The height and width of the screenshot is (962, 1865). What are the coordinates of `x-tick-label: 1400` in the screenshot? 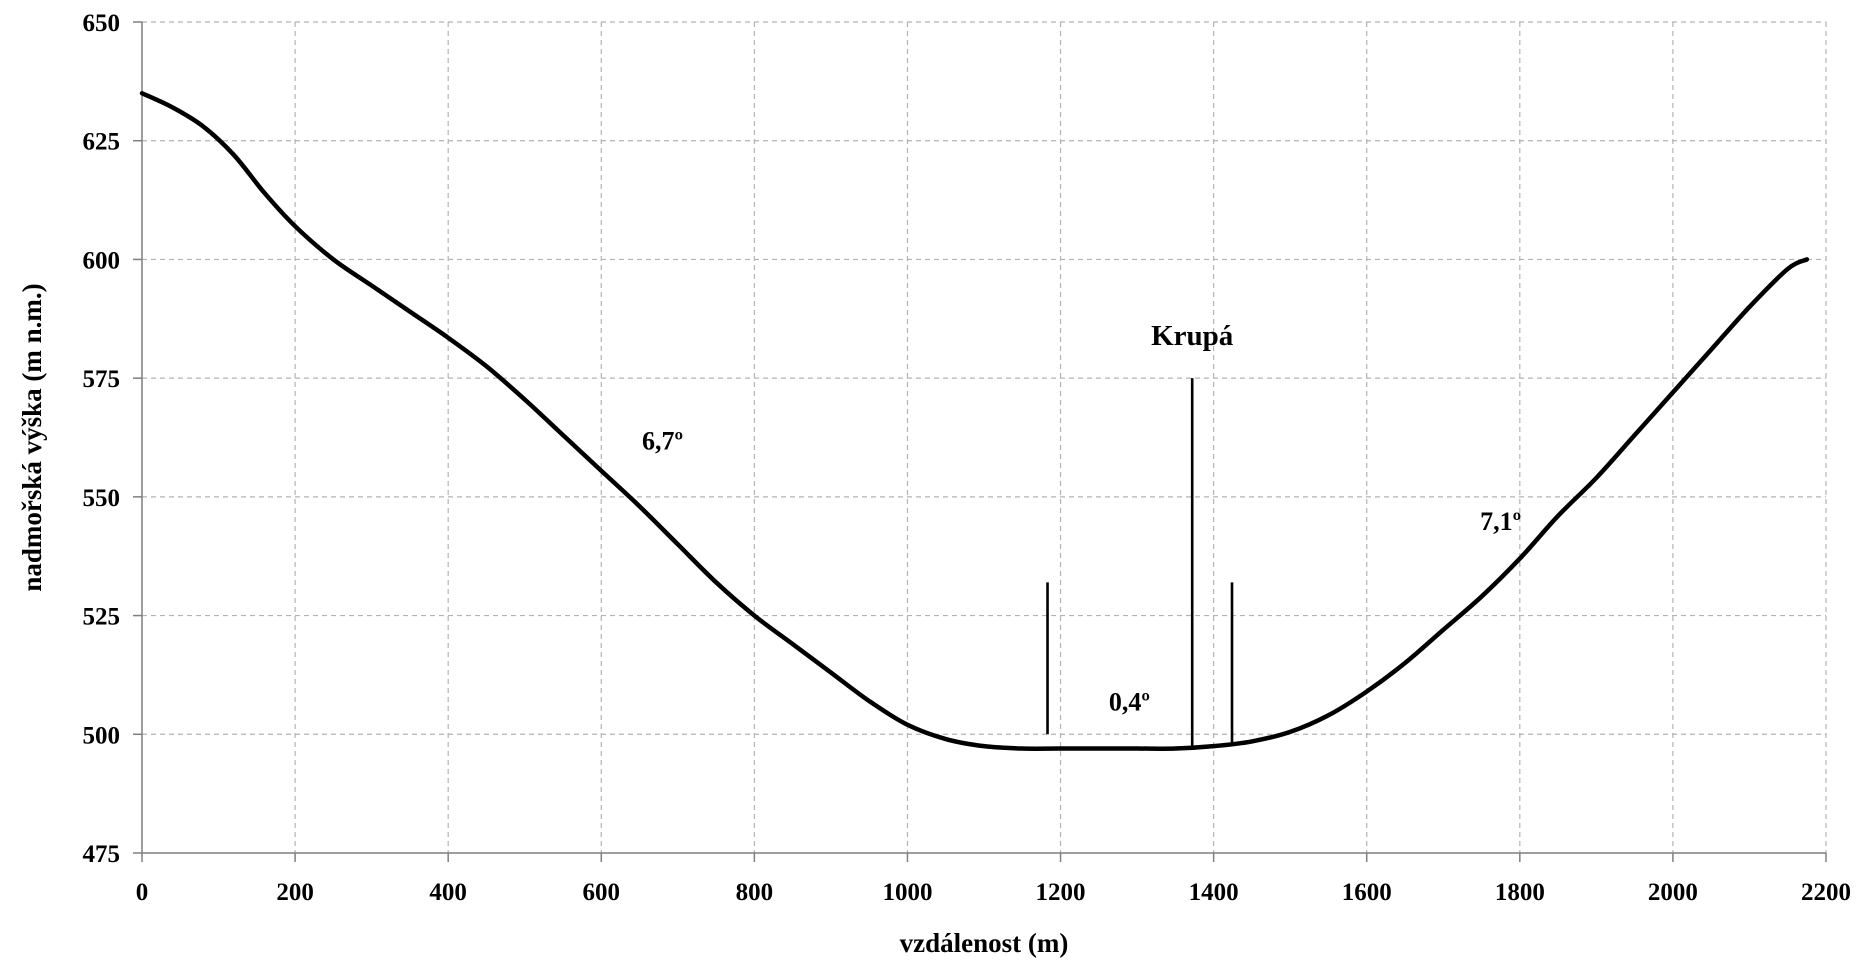 It's located at (1214, 892).